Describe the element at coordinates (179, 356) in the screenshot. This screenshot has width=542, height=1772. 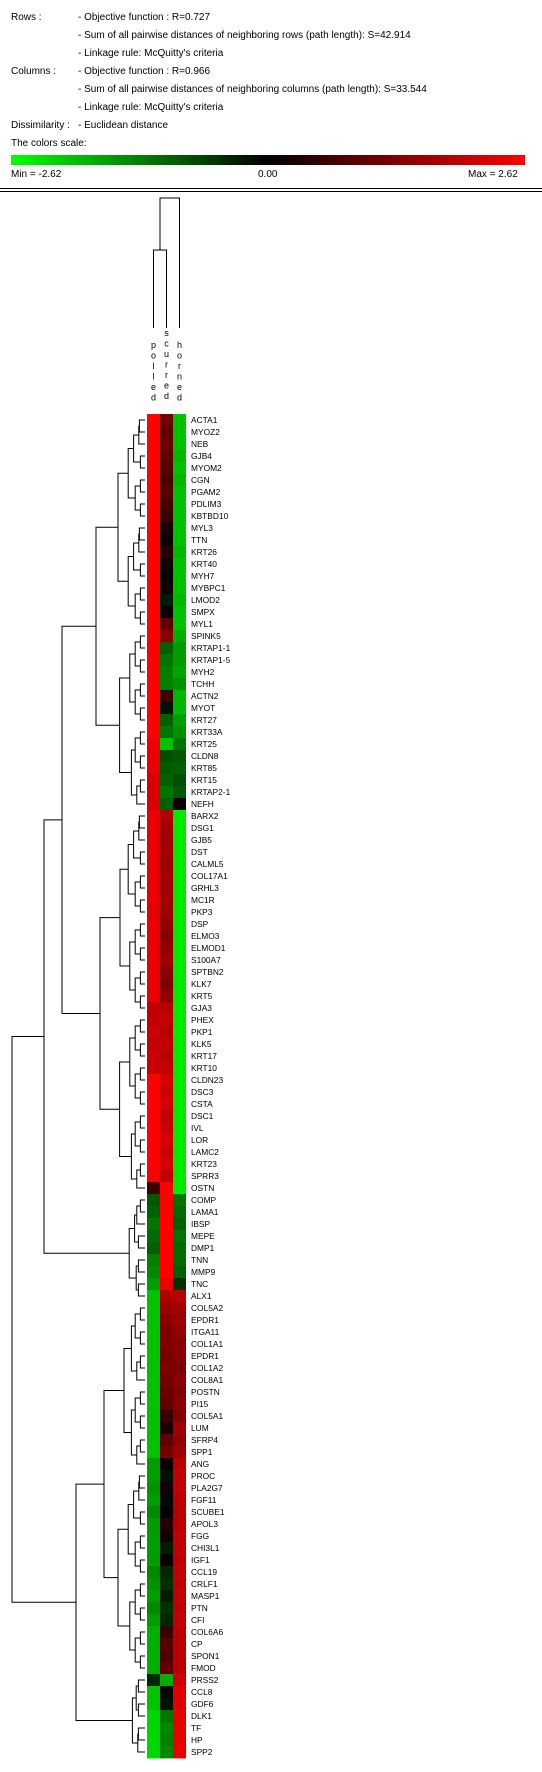
I see `column-label-letter: o` at that location.